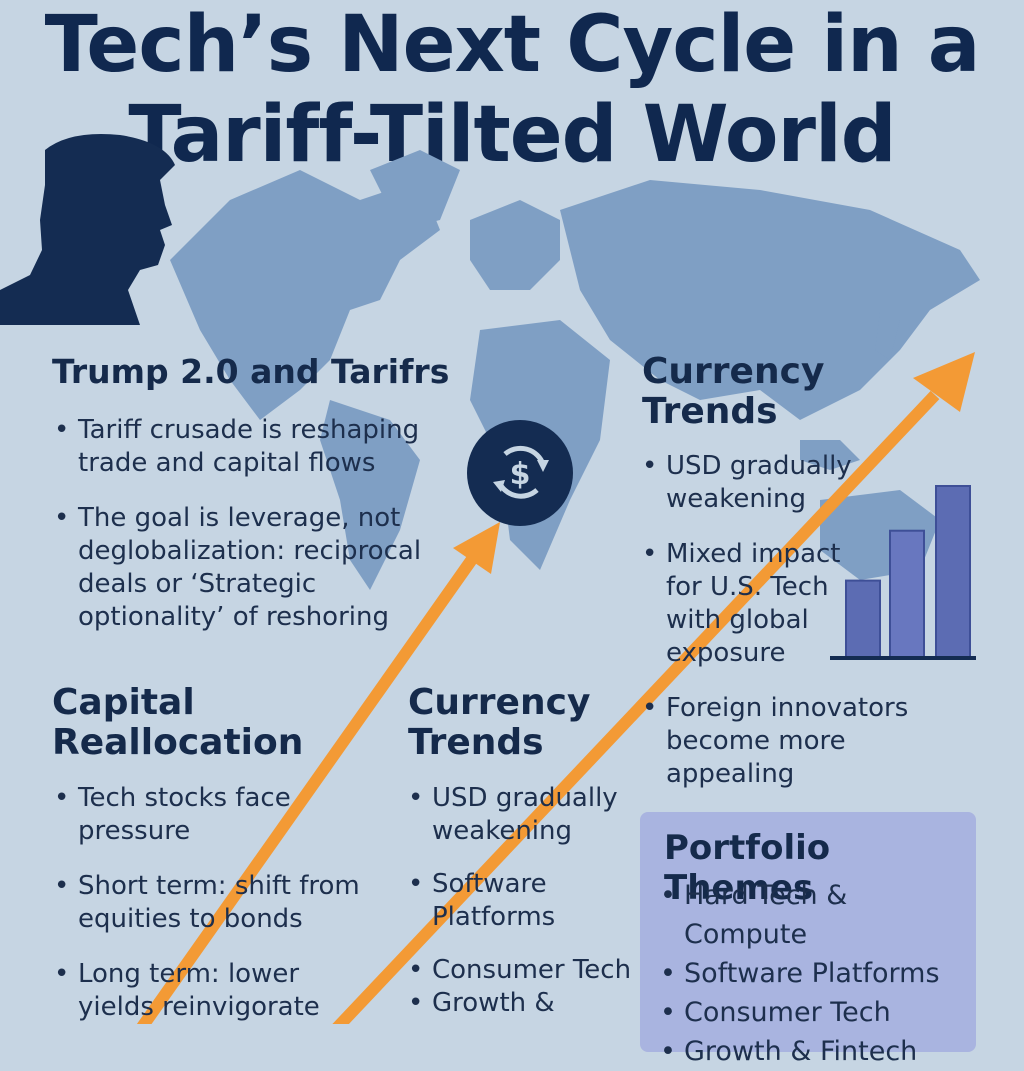  I want to click on europe-shape, so click(515, 245).